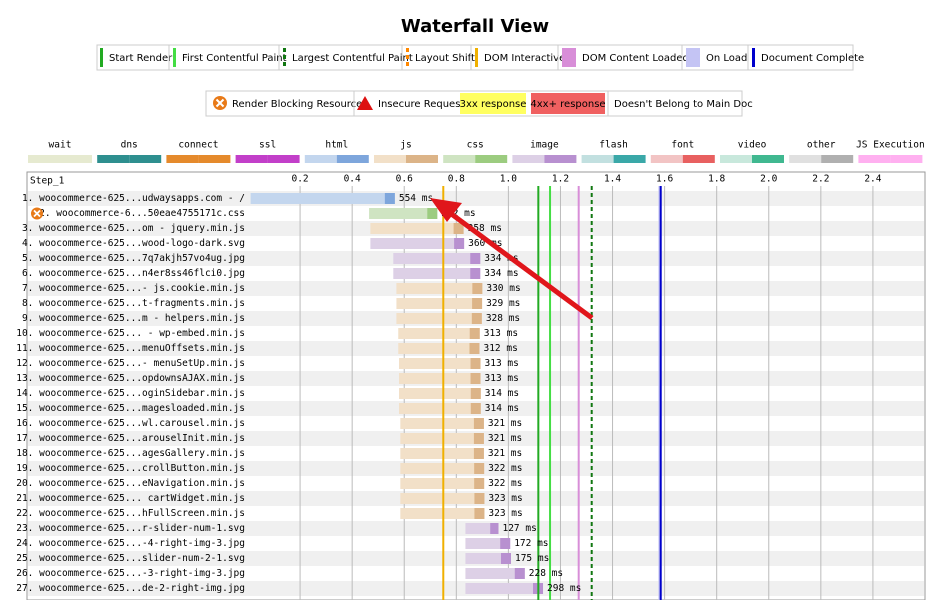  What do you see at coordinates (133, 198) in the screenshot?
I see `request-label: 1. woocommerce-625...udwaysapps.com - /` at bounding box center [133, 198].